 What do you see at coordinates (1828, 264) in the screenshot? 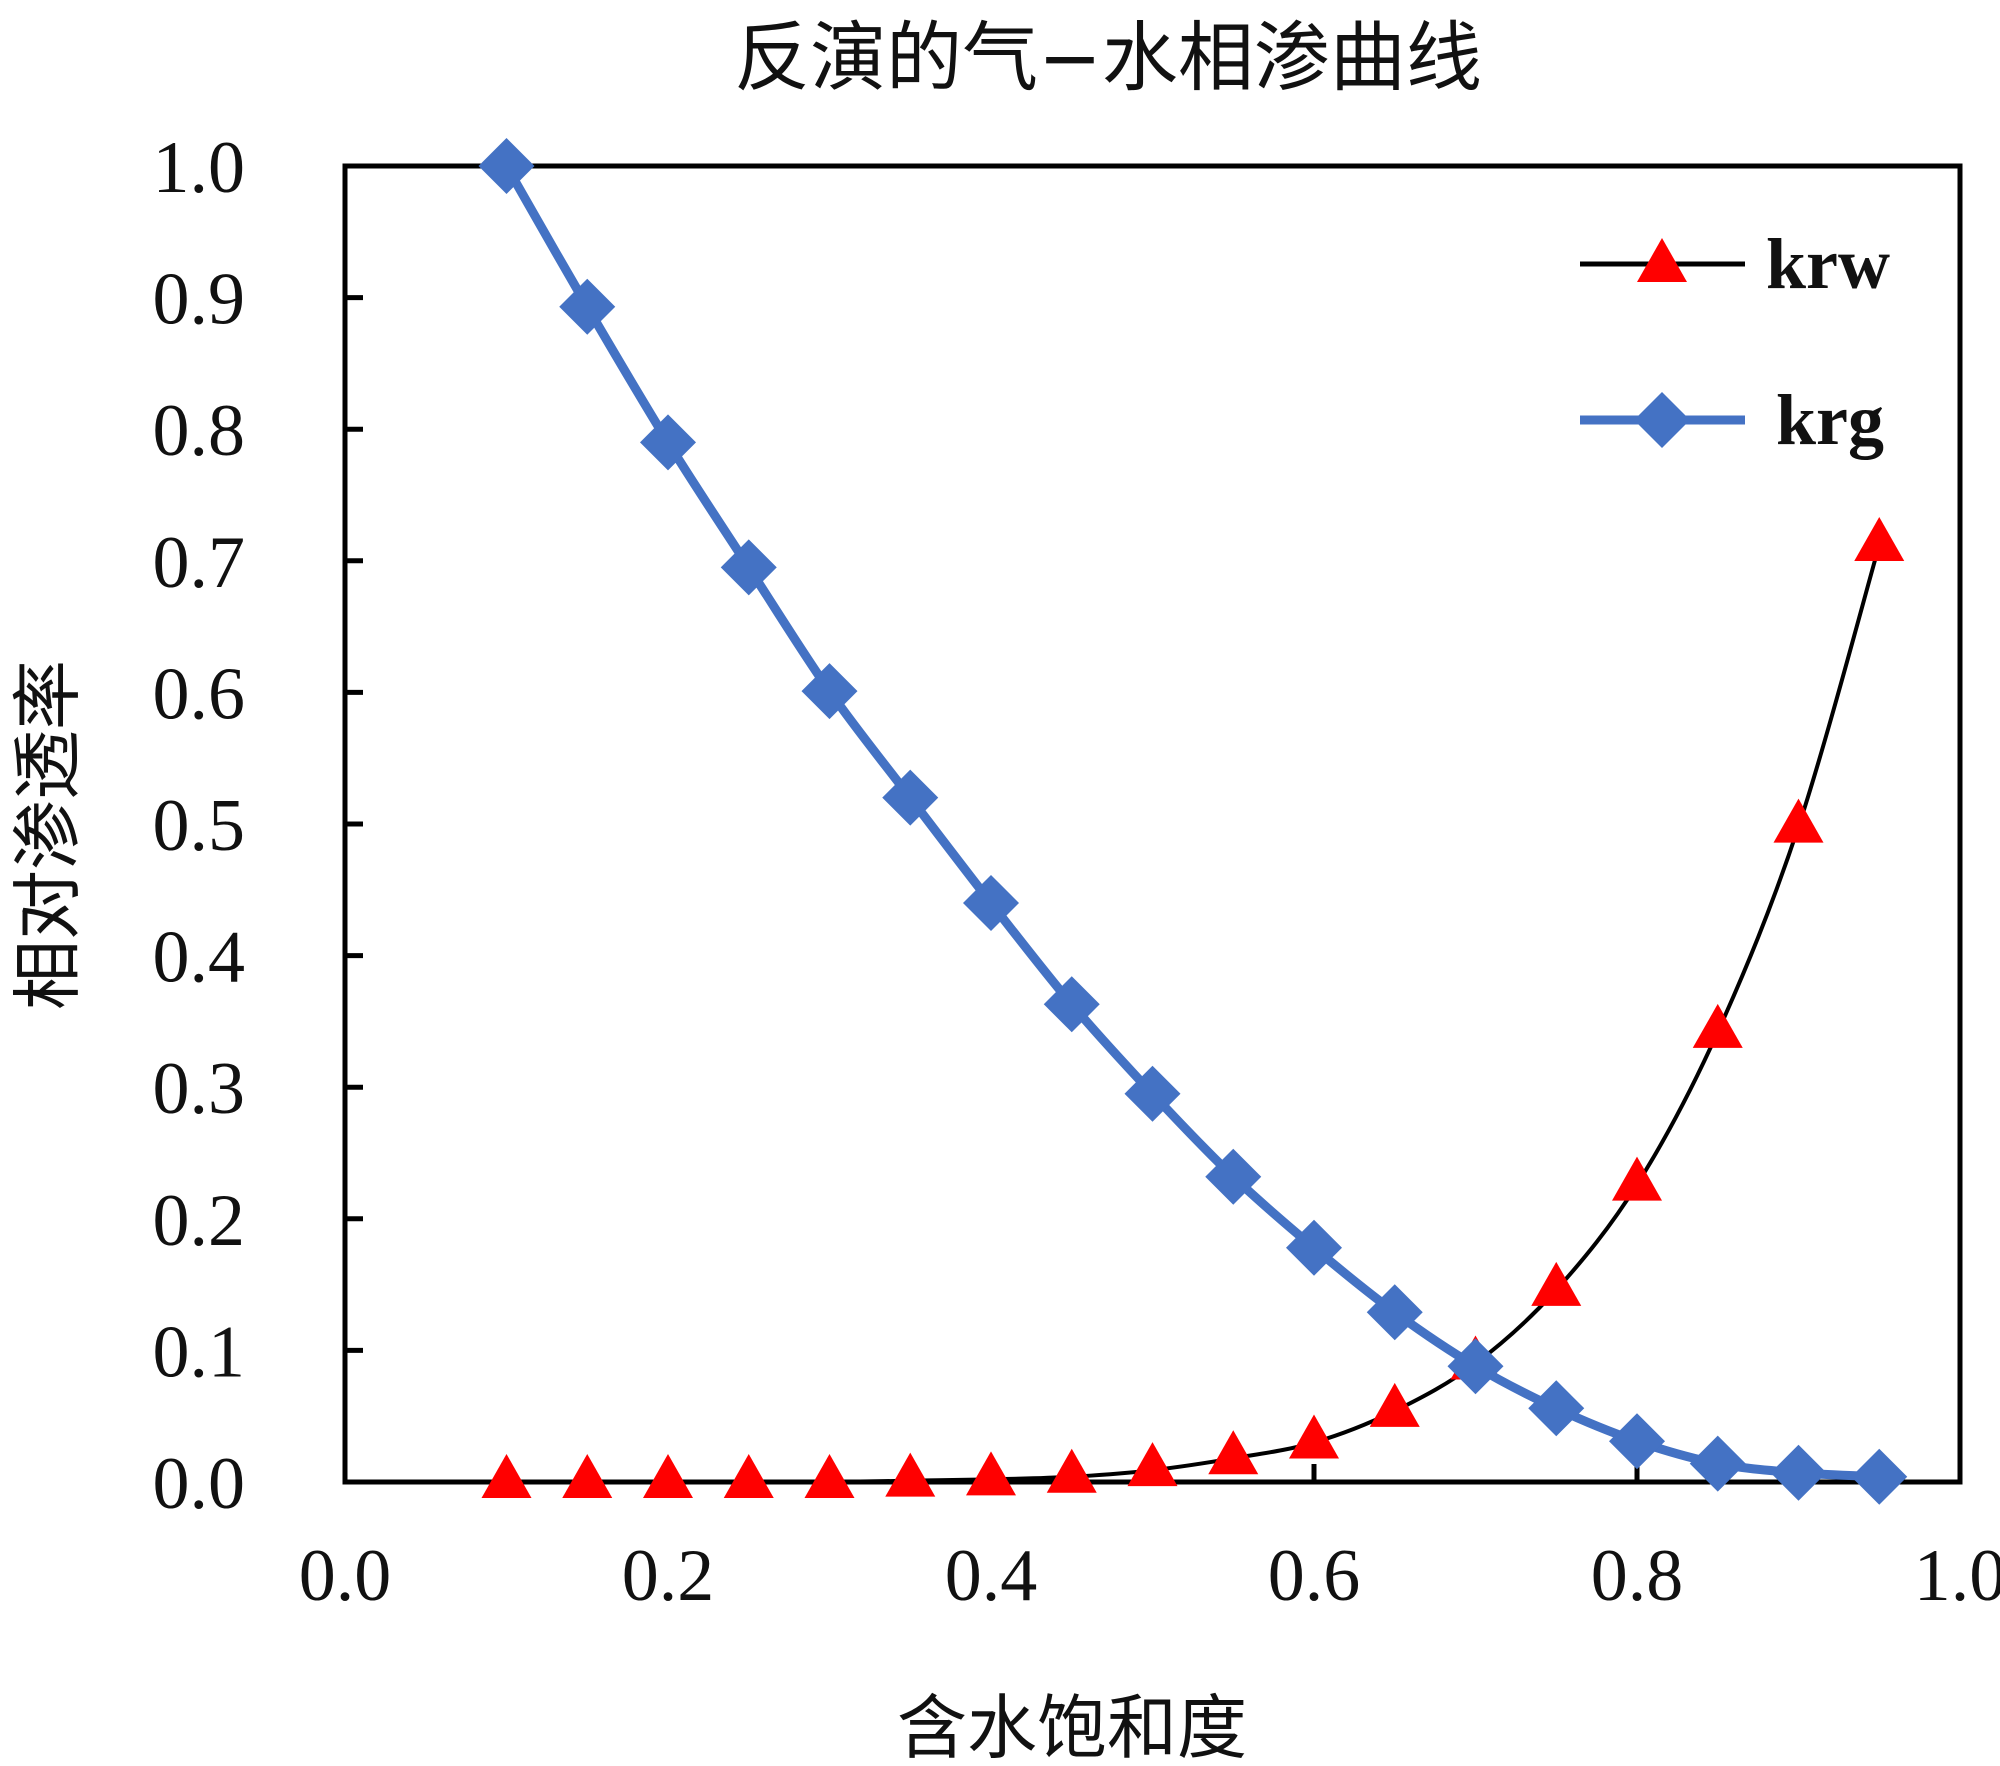
I see `legend-krw-label: krw` at bounding box center [1828, 264].